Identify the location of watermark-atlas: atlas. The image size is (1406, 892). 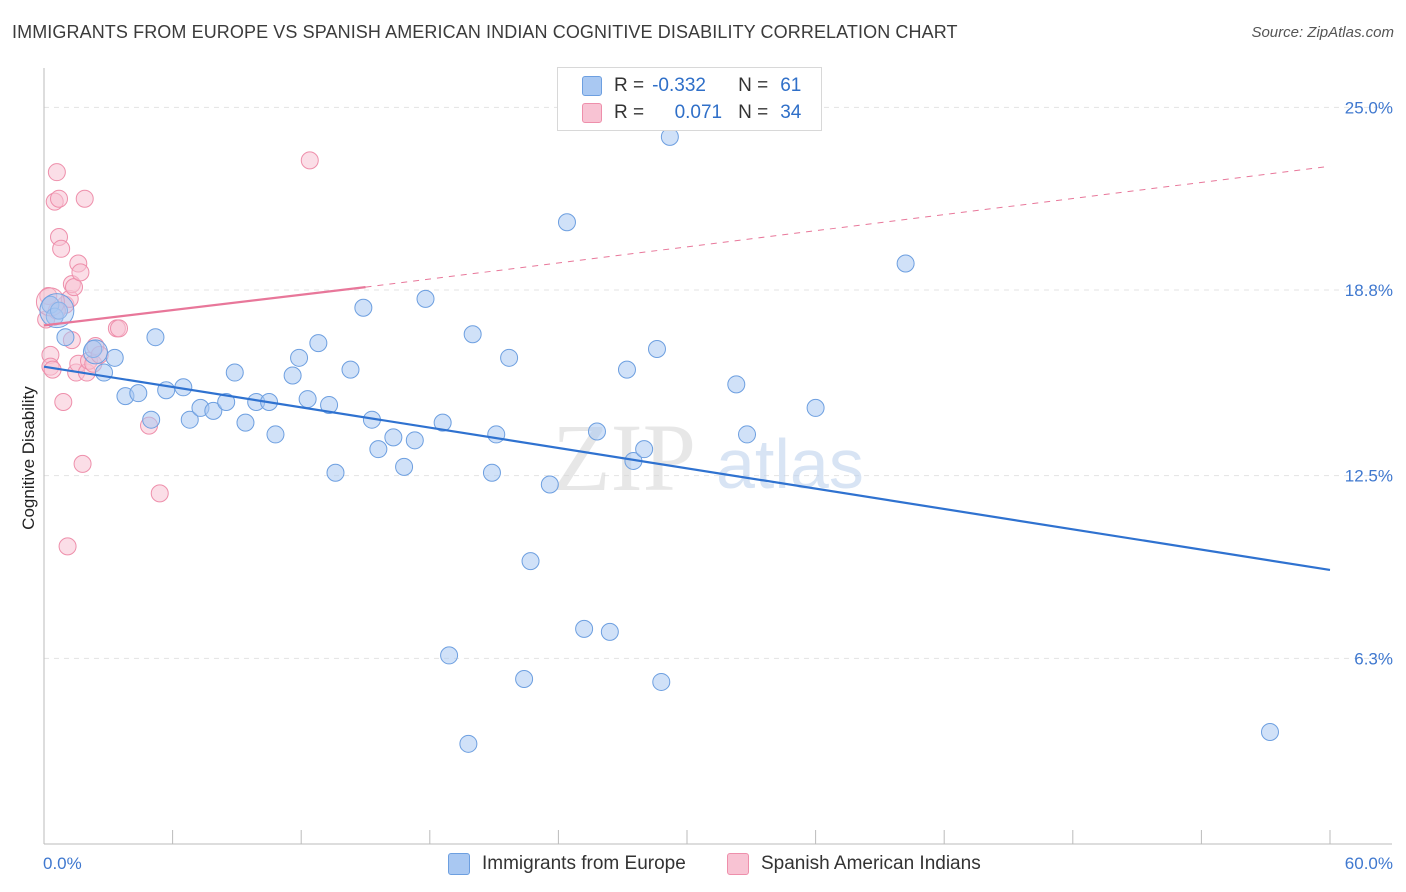
(790, 464).